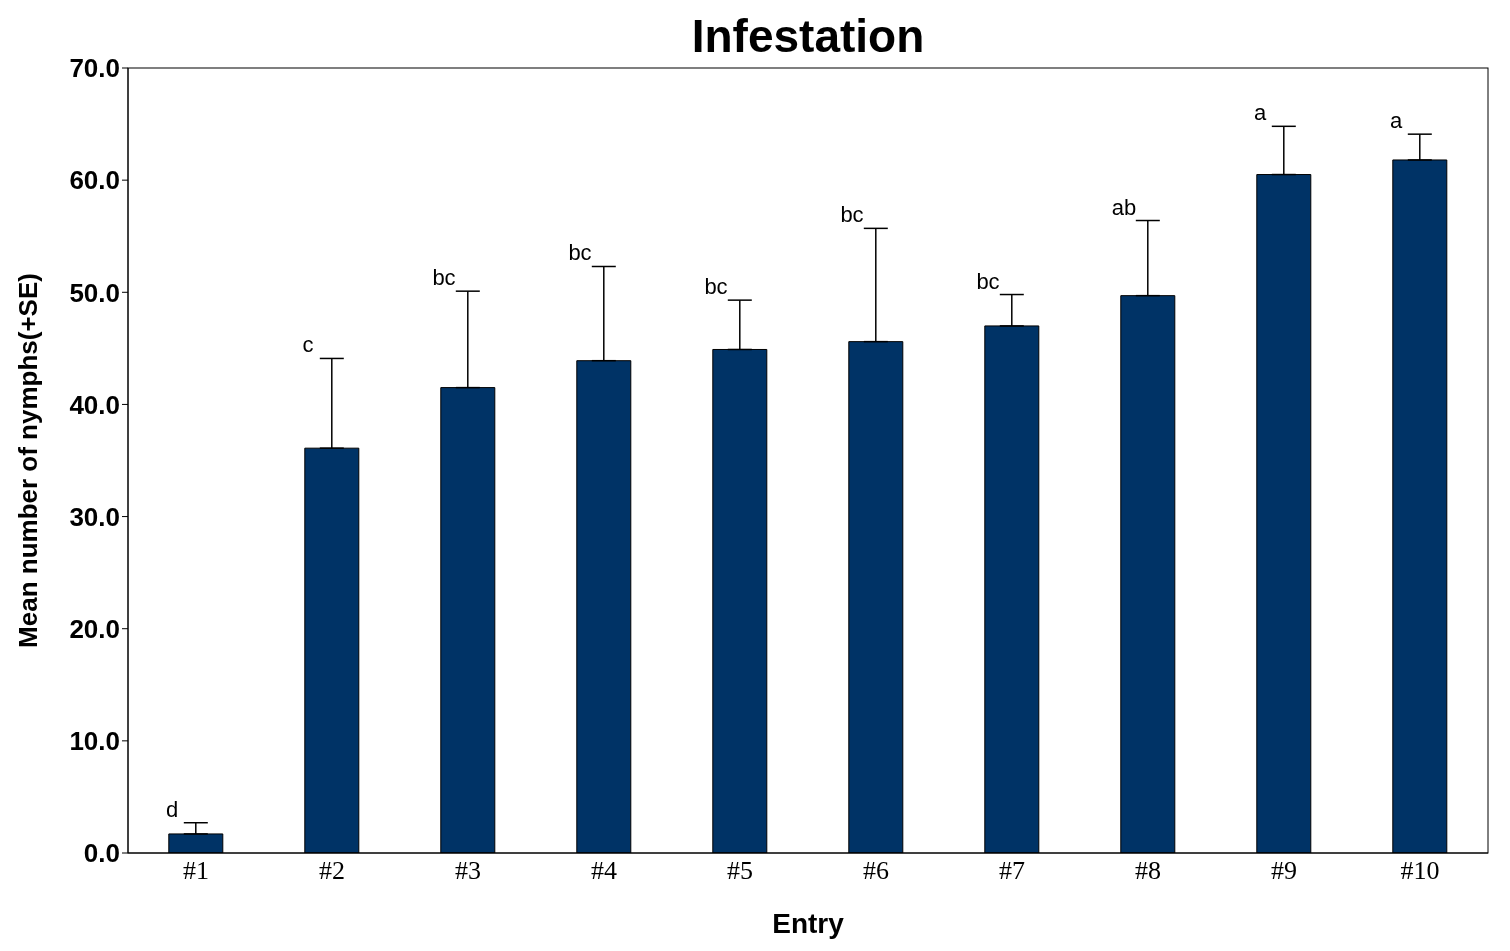 The image size is (1510, 951). What do you see at coordinates (808, 923) in the screenshot?
I see `x-axis-title: Entry` at bounding box center [808, 923].